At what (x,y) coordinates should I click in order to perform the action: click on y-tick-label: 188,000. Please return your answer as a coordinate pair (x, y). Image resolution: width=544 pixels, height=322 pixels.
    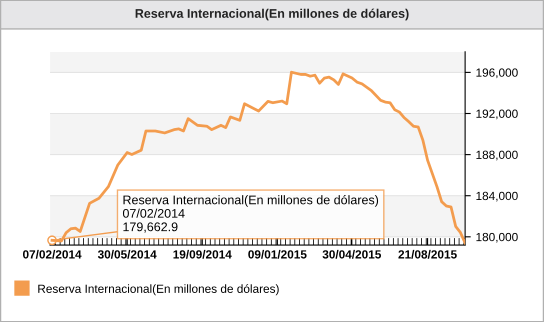
    Looking at the image, I should click on (497, 155).